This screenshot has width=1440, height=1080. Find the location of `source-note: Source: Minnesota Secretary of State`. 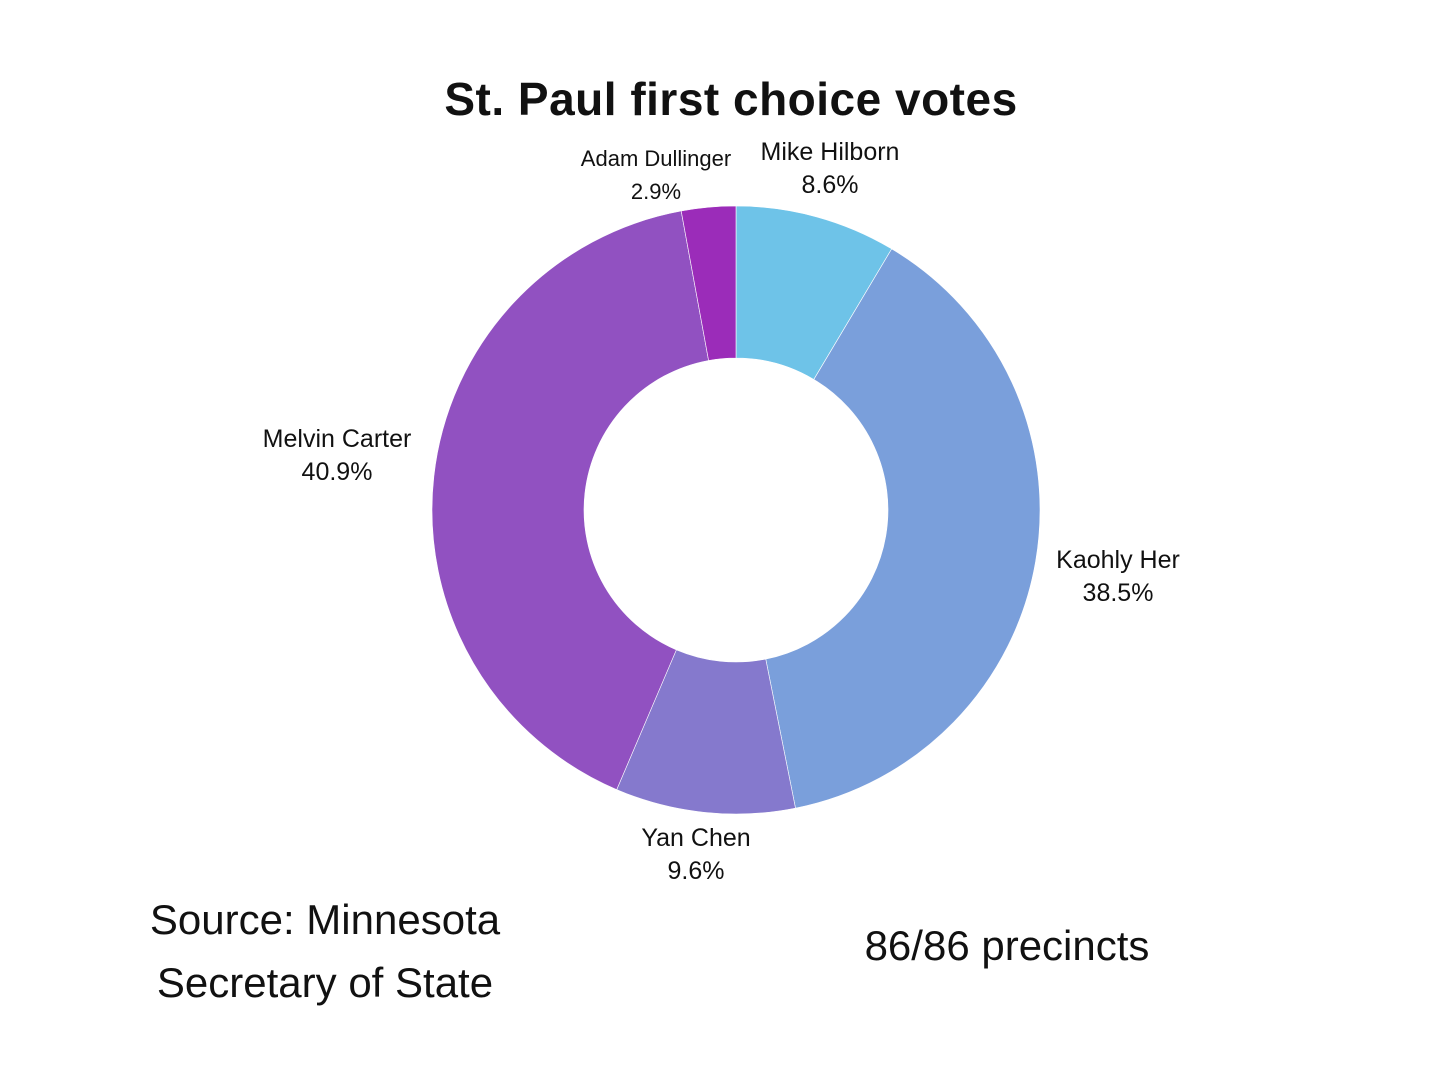

source-note: Source: Minnesota Secretary of State is located at coordinates (325, 951).